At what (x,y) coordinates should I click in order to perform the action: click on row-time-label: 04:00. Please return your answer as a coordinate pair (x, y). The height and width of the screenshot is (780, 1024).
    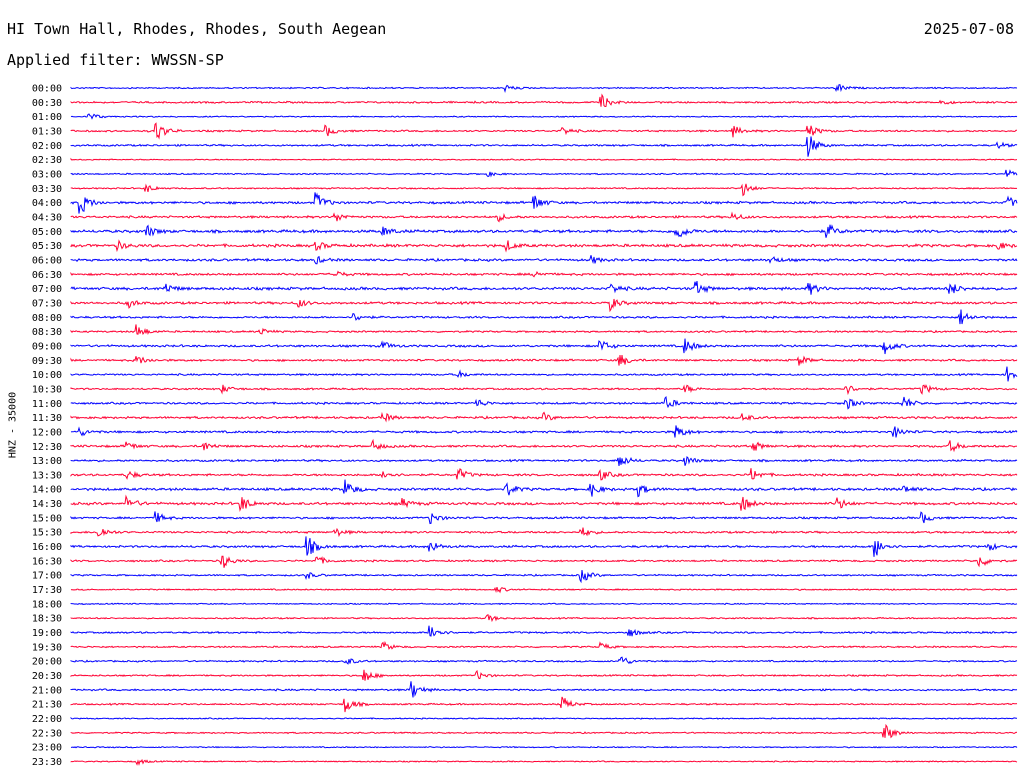
    Looking at the image, I should click on (47, 203).